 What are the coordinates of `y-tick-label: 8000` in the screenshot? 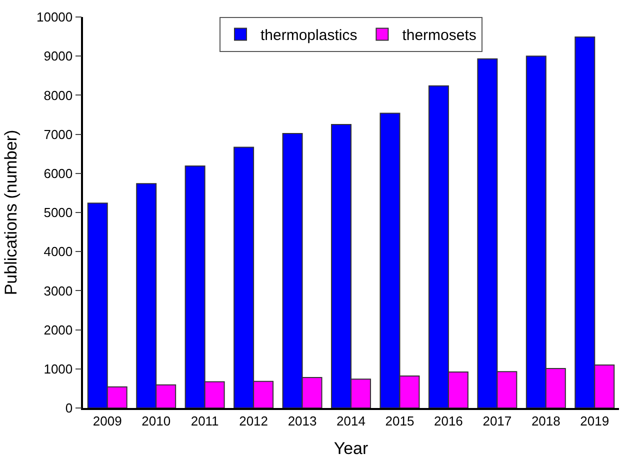 It's located at (58, 95).